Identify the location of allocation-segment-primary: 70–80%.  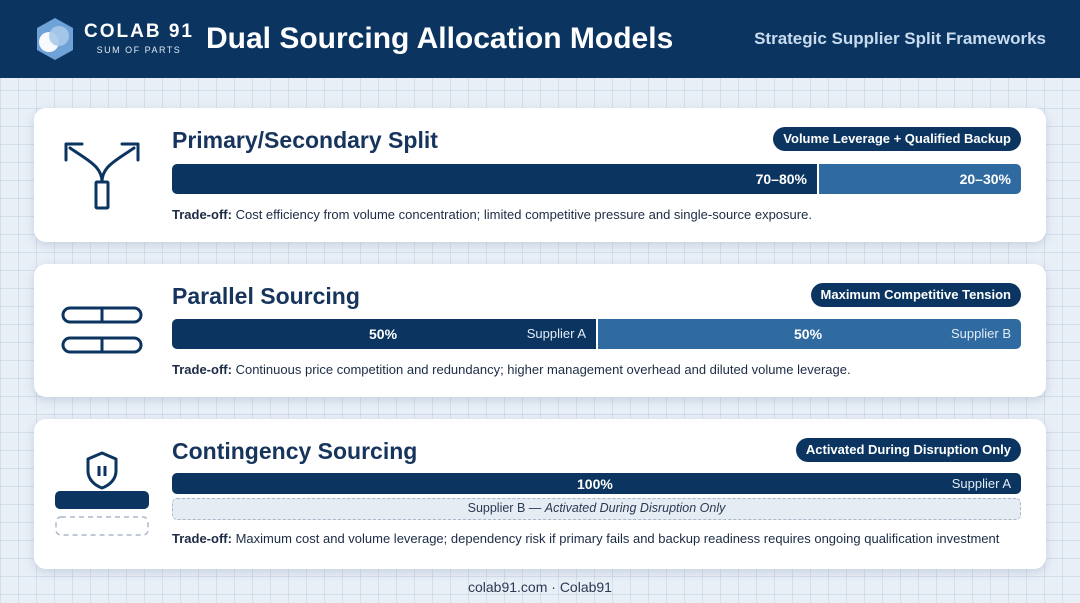
(494, 179).